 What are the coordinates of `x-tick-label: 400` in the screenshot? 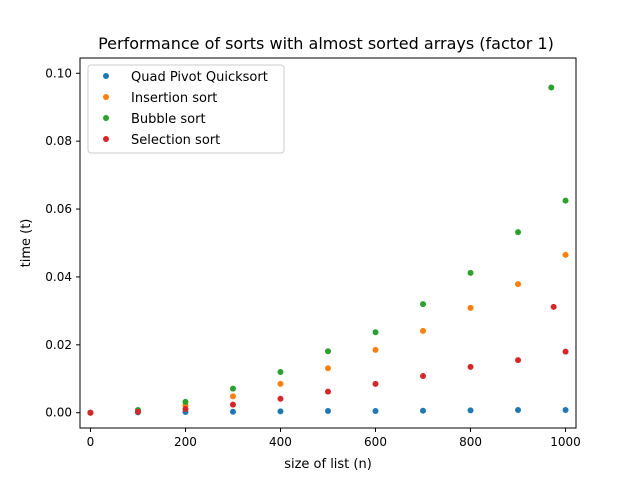 It's located at (280, 442).